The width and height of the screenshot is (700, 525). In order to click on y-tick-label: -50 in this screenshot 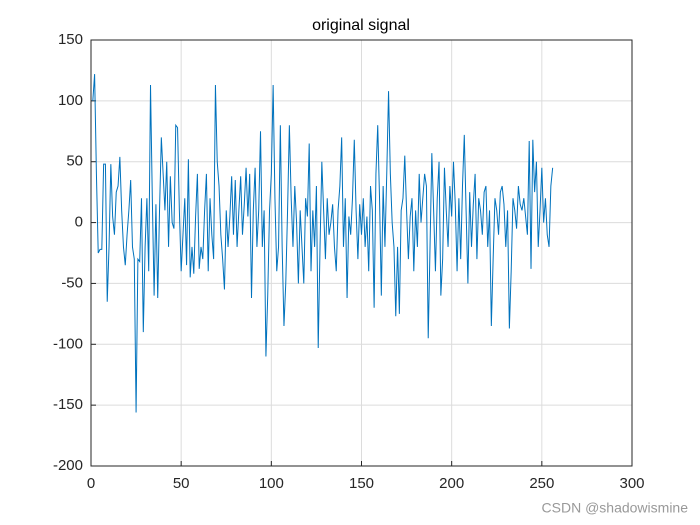, I will do `click(72, 282)`.